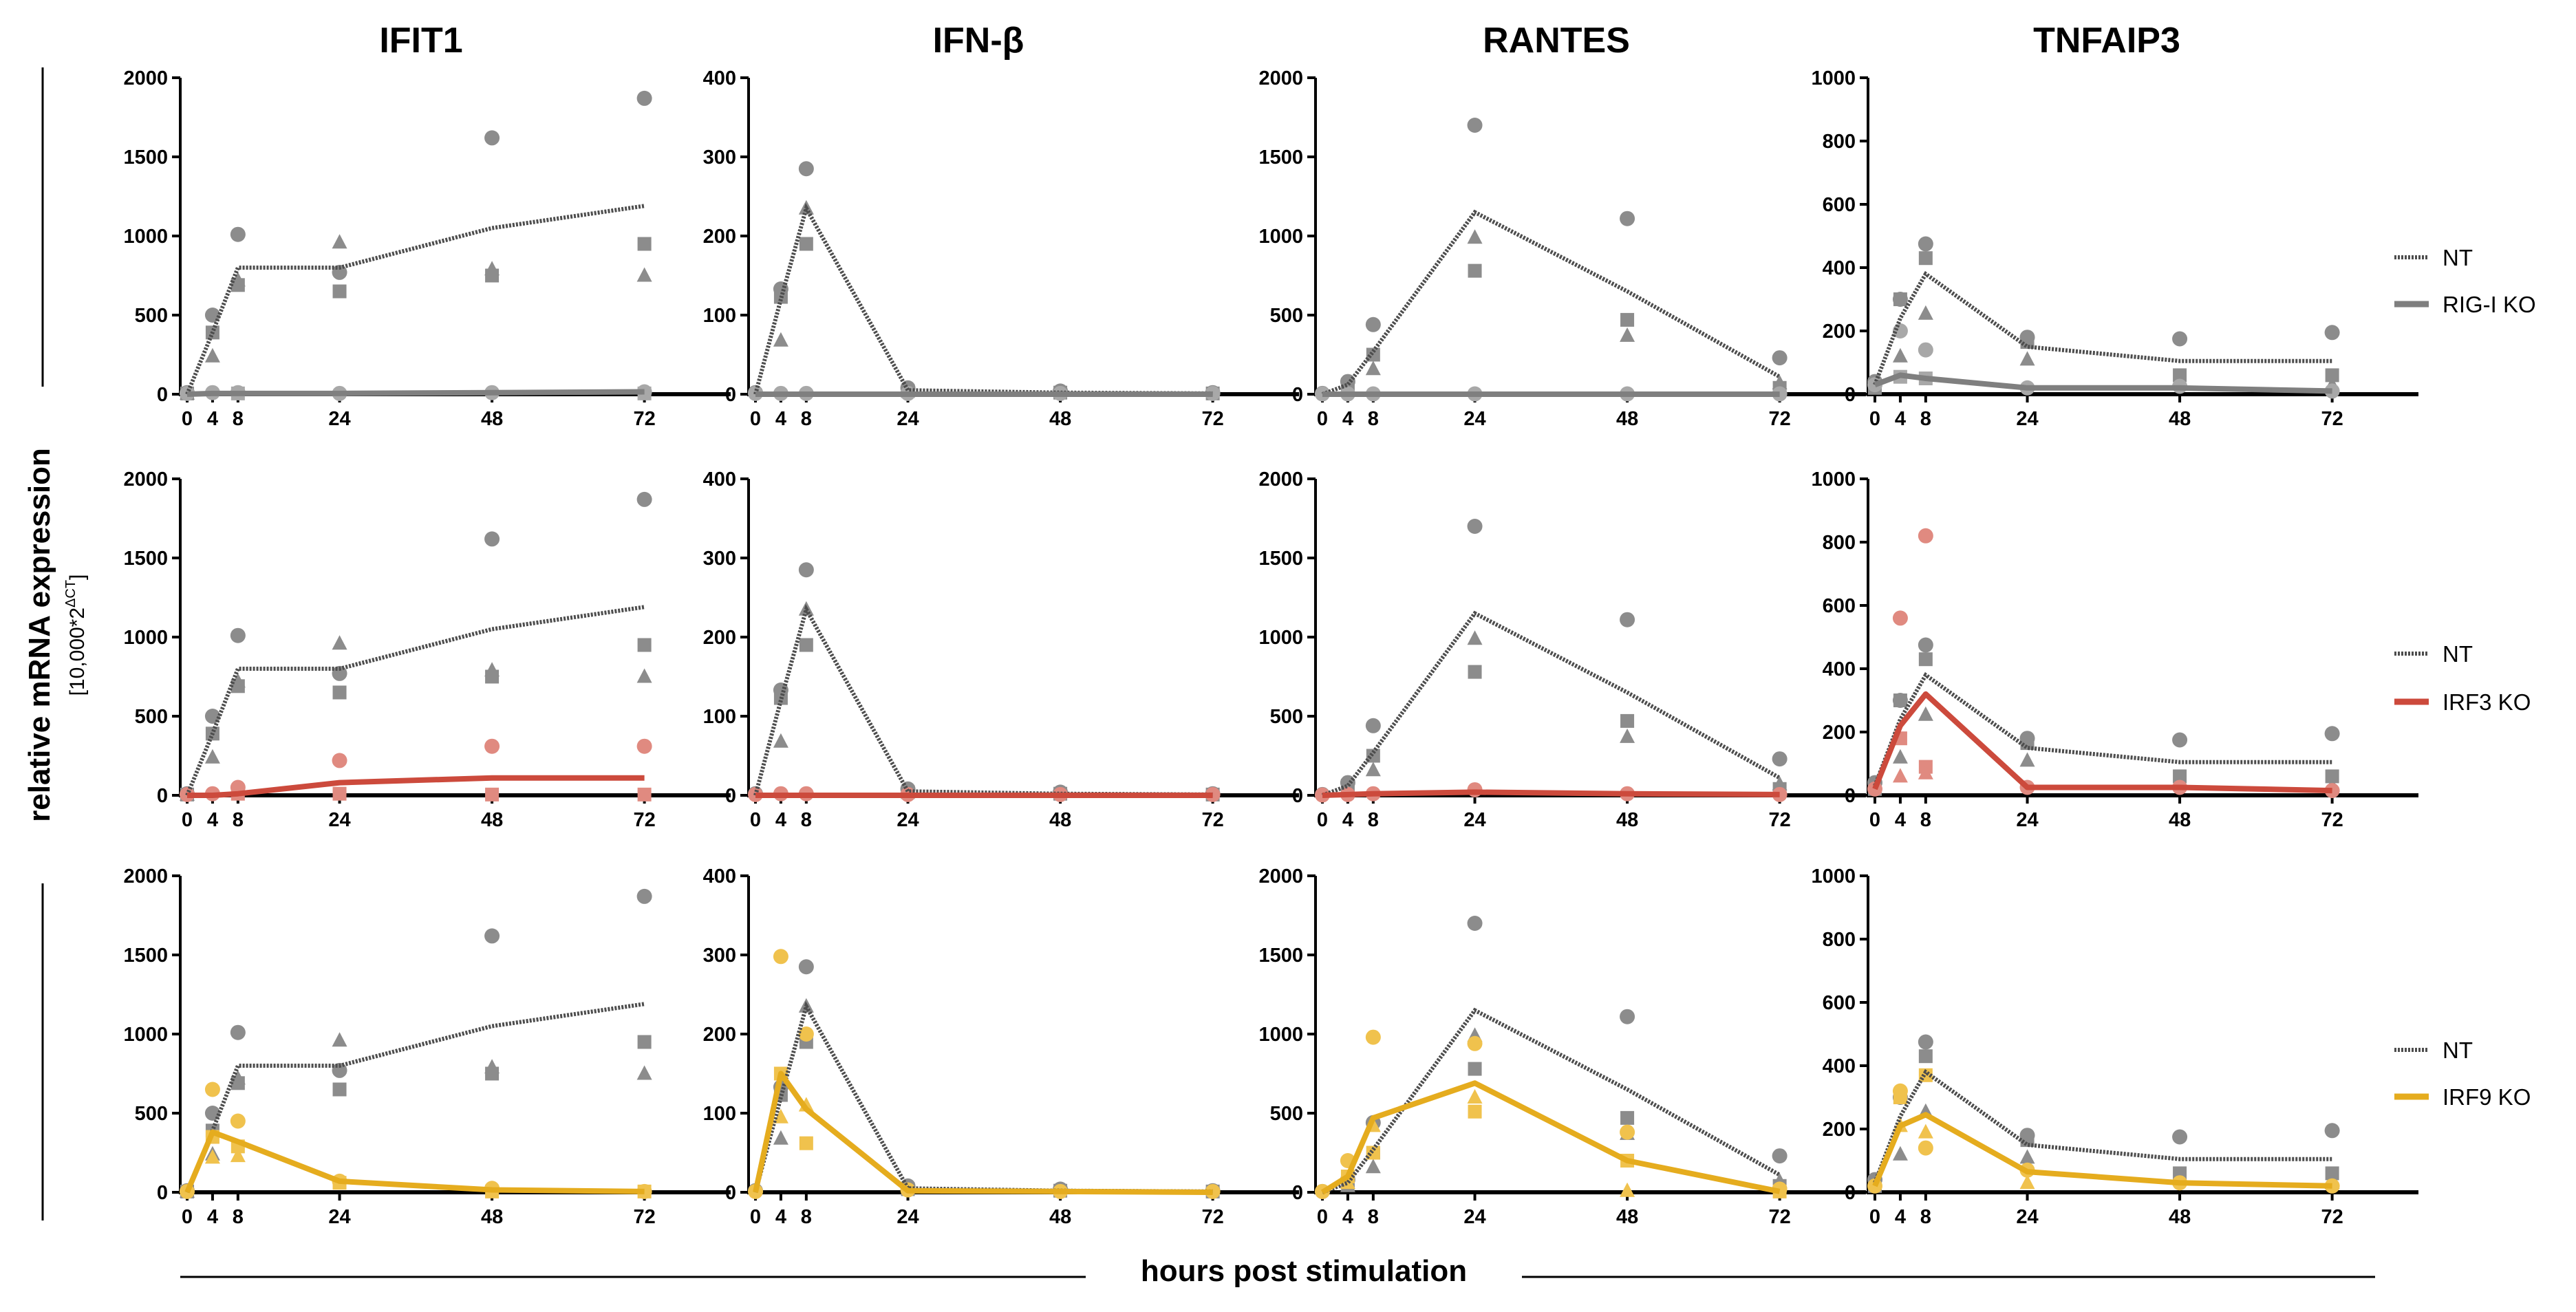  I want to click on panel-irf9-ko-rantes-nt-point-6-triangle, so click(1373, 1166).